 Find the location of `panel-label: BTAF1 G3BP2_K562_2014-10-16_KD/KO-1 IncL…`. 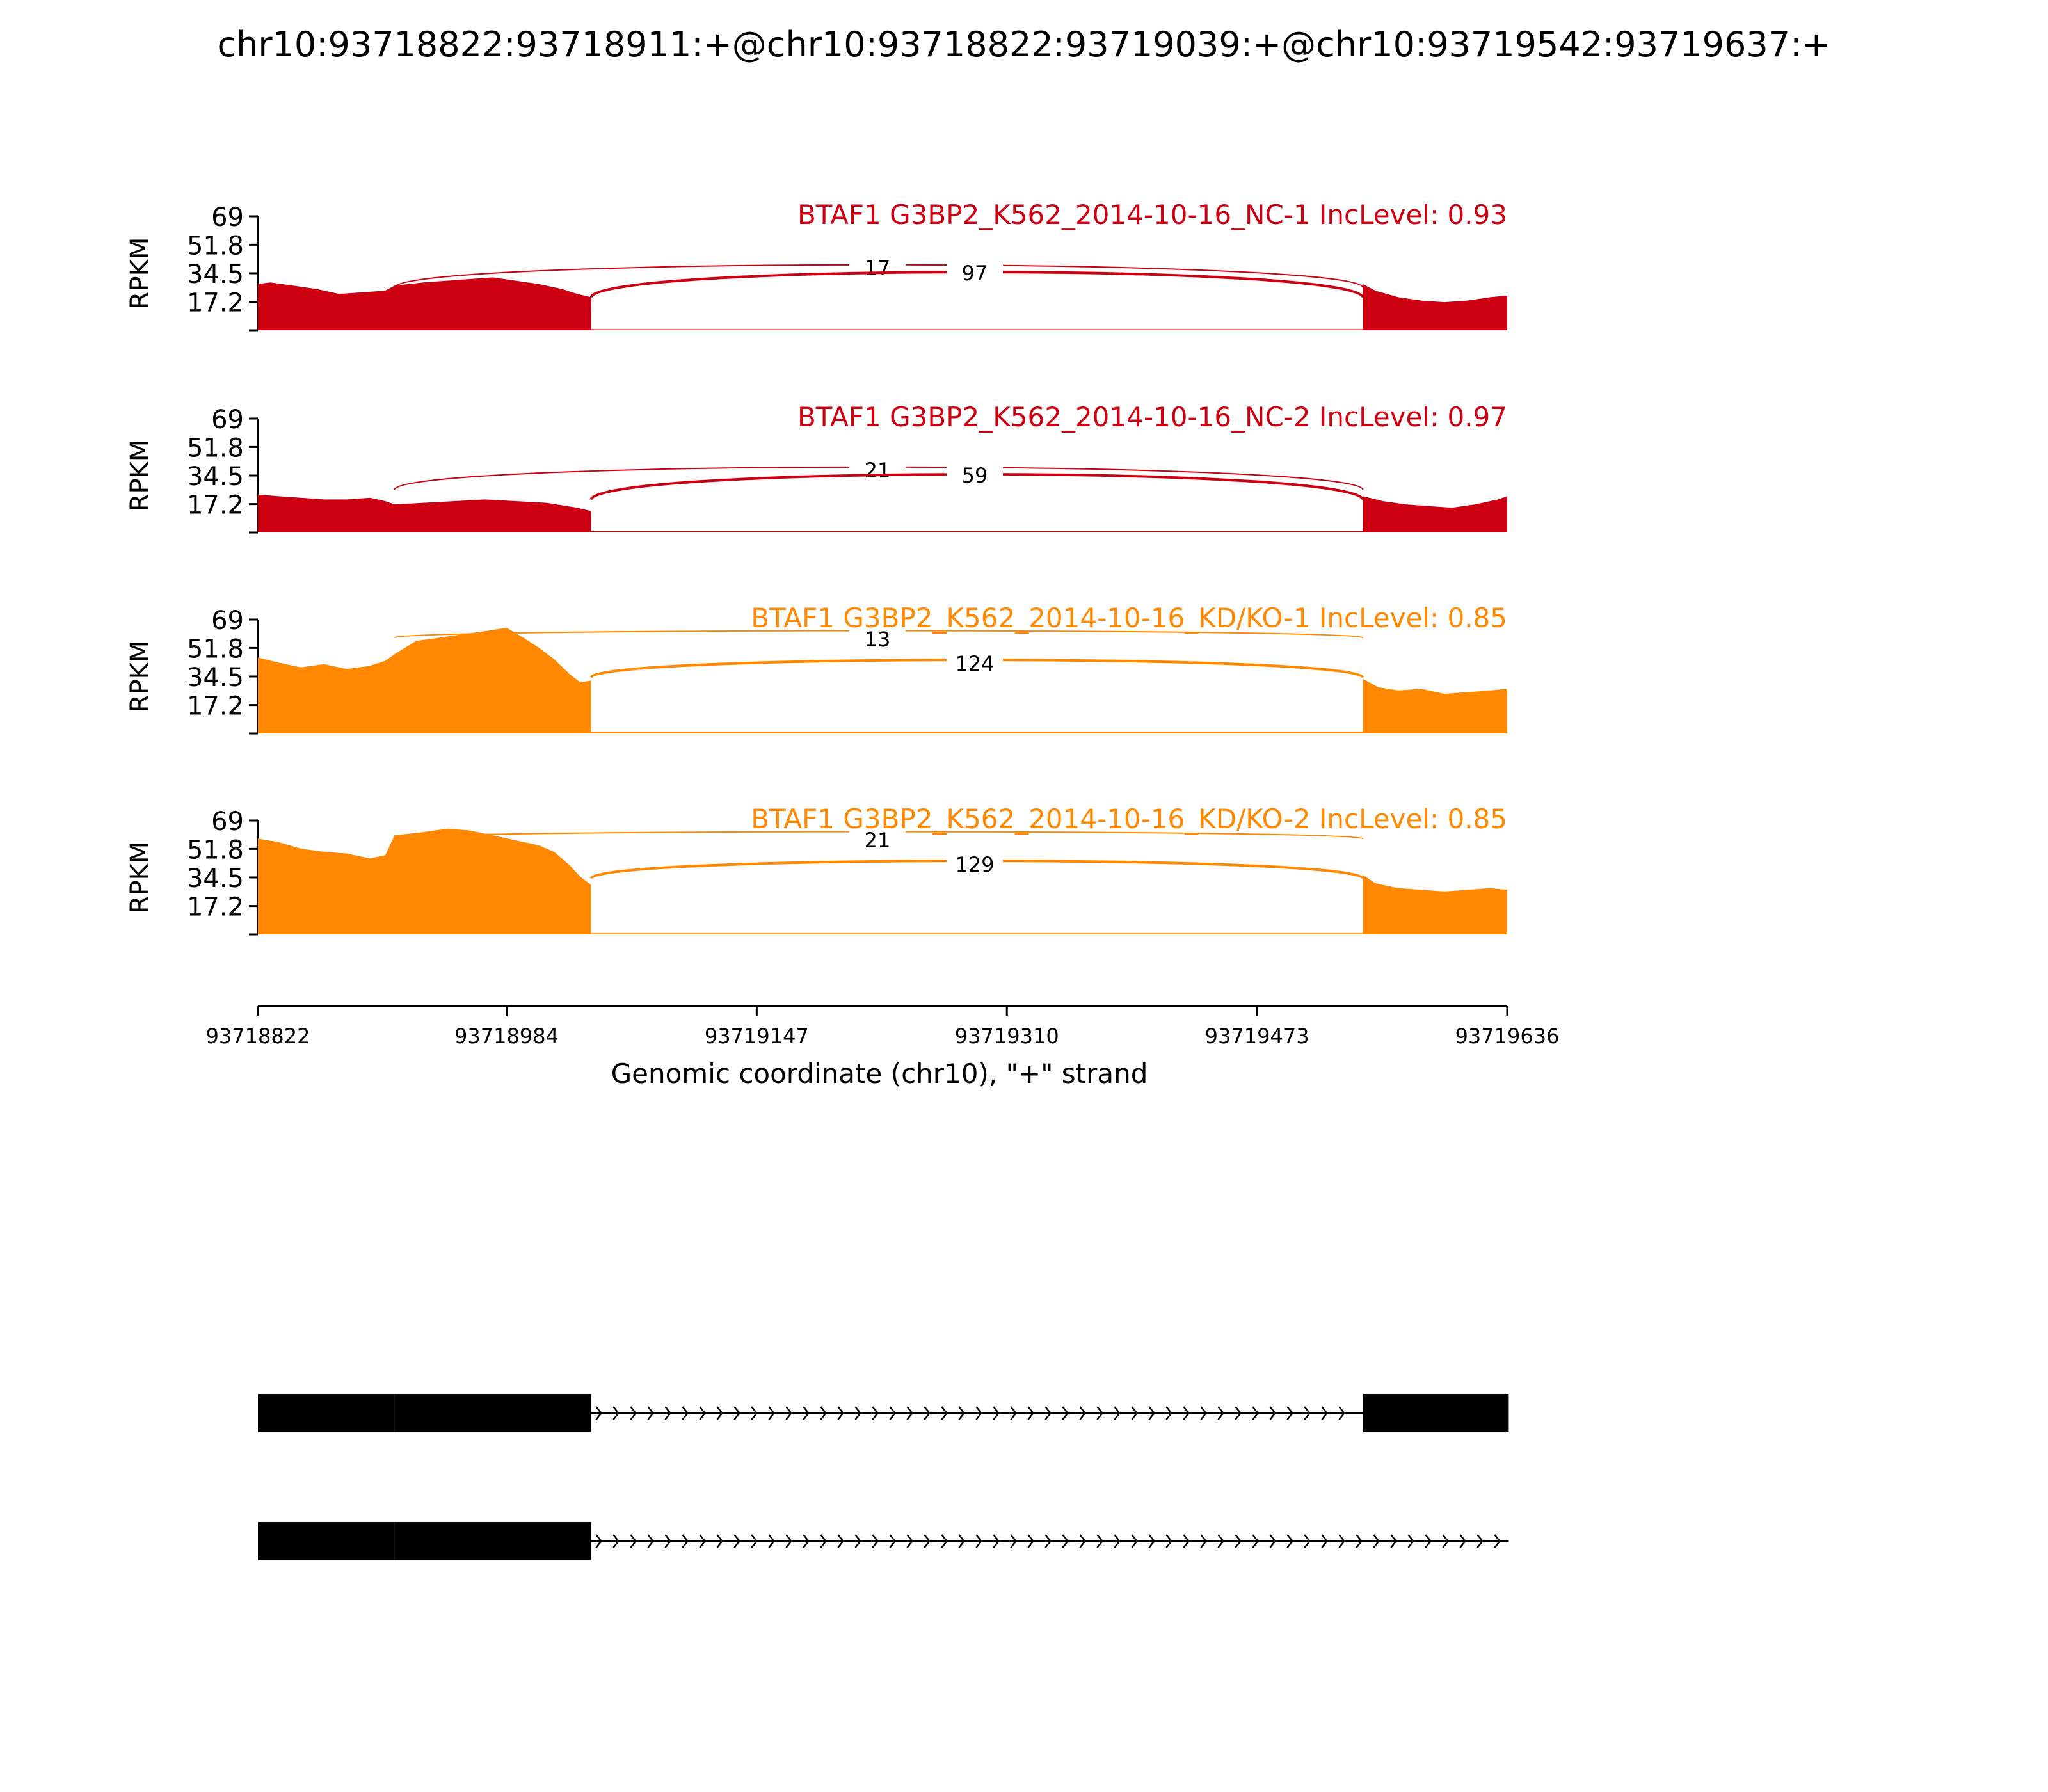

panel-label: BTAF1 G3BP2_K562_2014-10-16_KD/KO-1 IncL… is located at coordinates (1129, 618).